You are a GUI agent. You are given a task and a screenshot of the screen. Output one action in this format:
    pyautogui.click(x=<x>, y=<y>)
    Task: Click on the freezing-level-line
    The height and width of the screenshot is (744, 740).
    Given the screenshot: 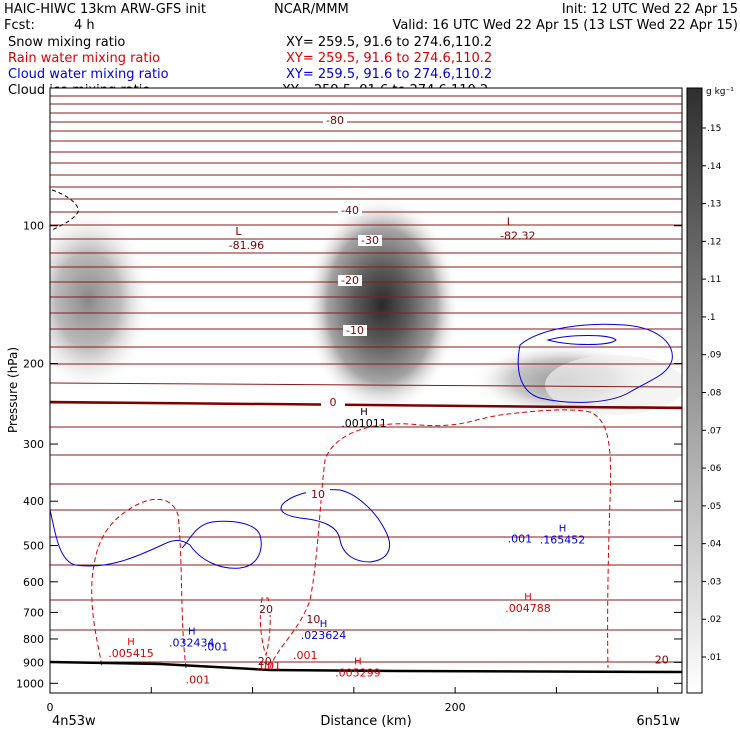 What is the action you would take?
    pyautogui.click(x=366, y=405)
    